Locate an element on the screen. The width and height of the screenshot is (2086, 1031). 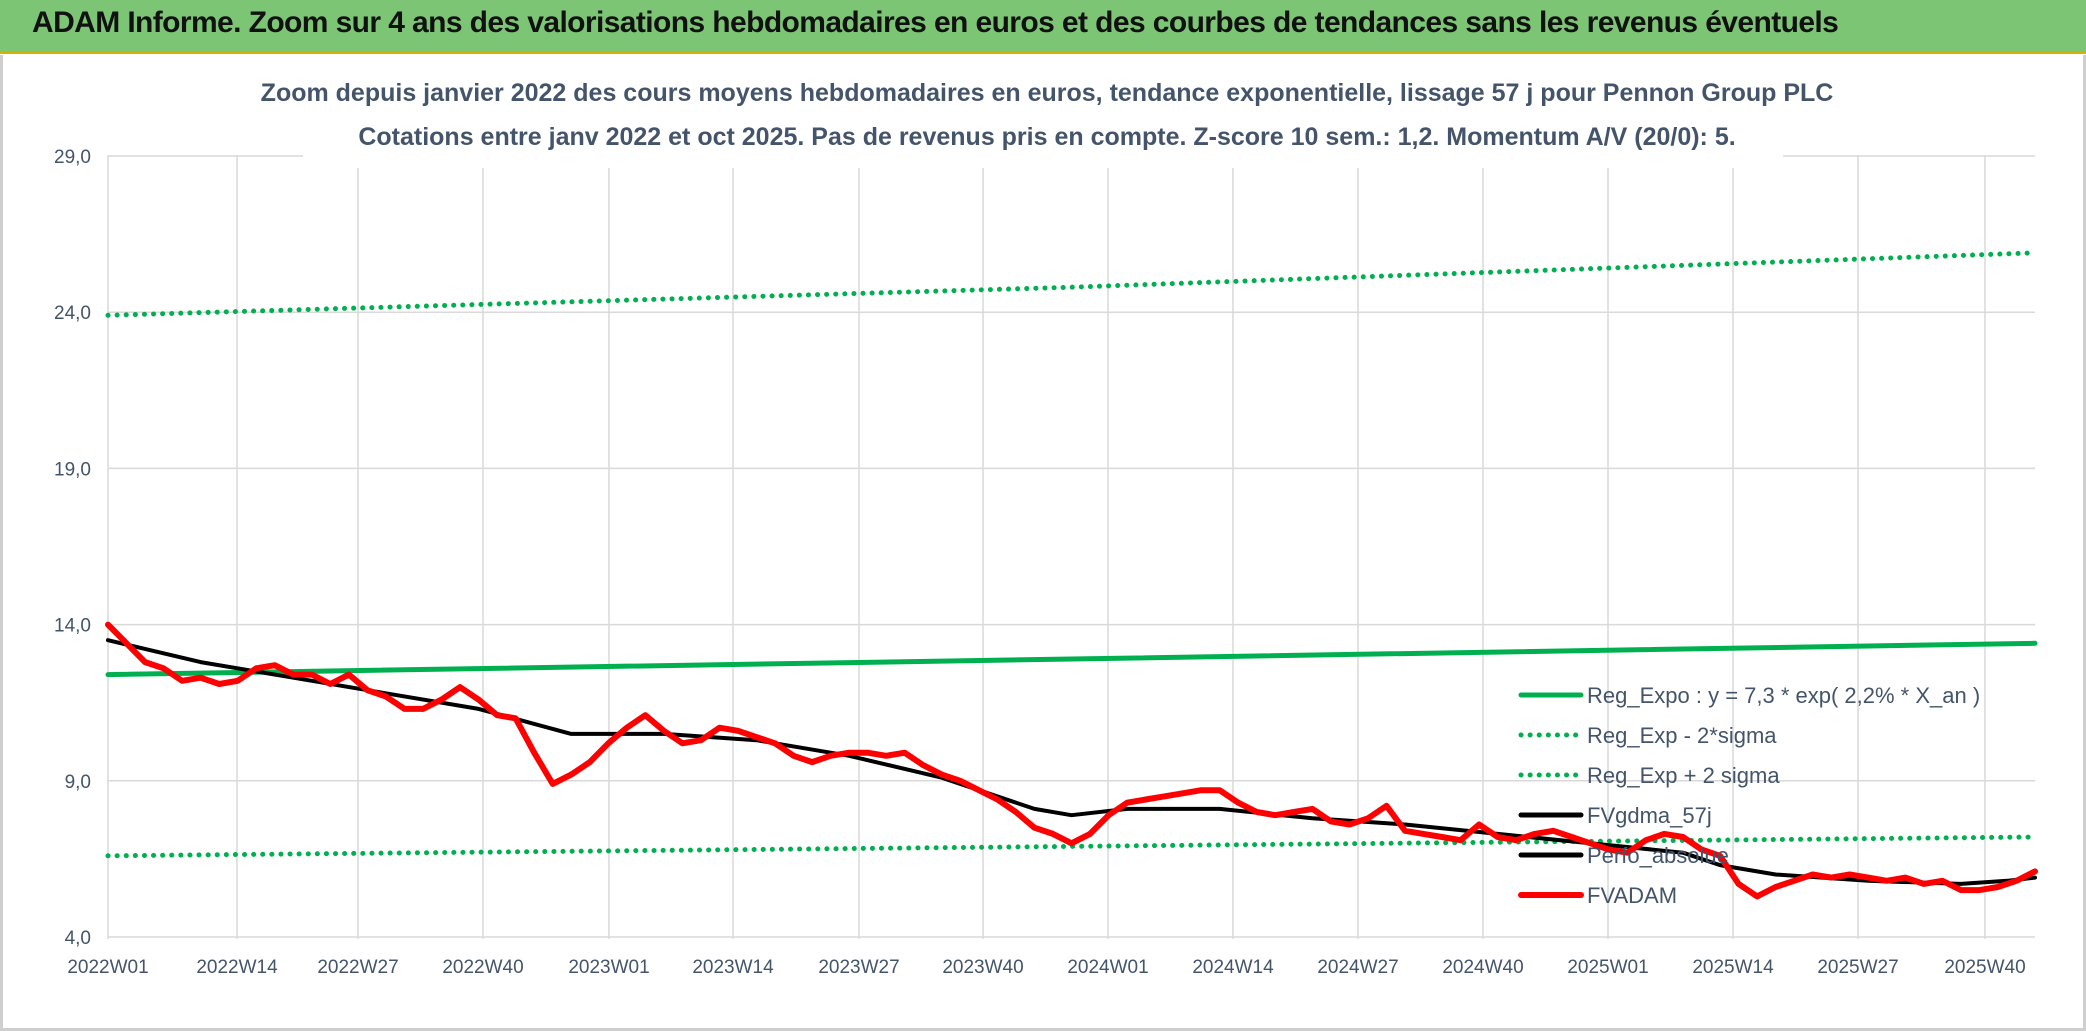
legend-label: Perfo_absolue is located at coordinates (1658, 855).